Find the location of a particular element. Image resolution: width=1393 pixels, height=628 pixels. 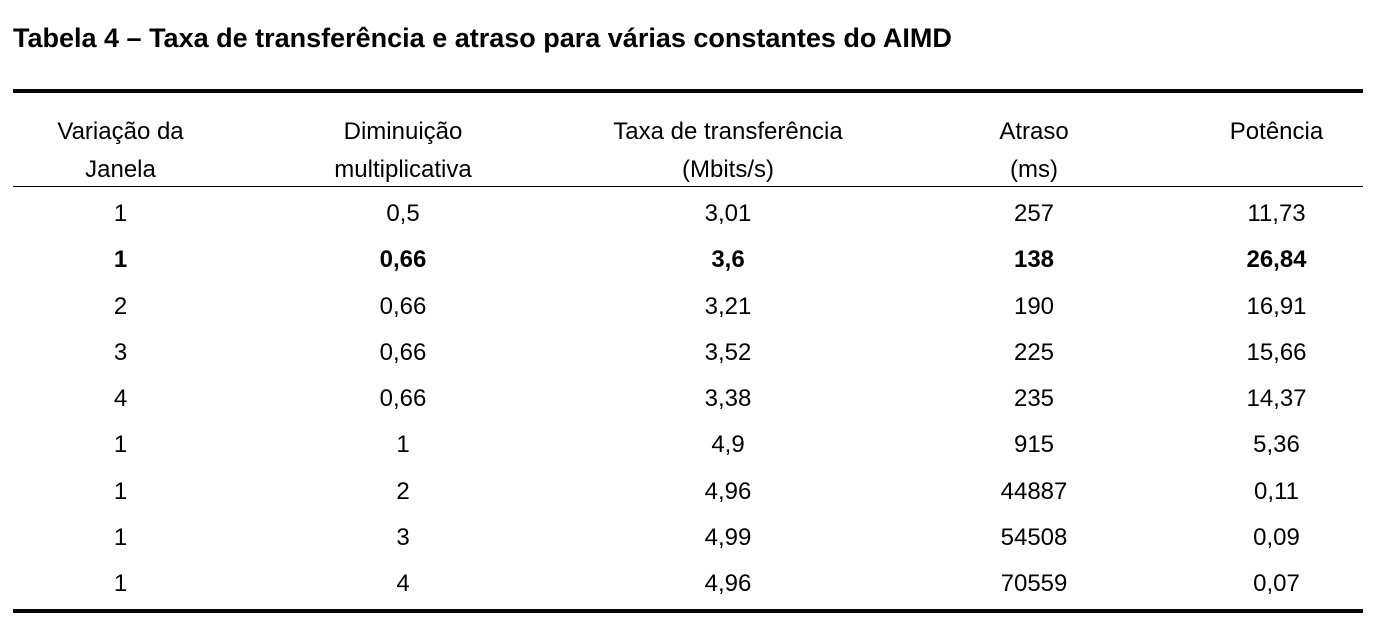

cell-diminuicao-multiplicativa: 1 is located at coordinates (403, 445).